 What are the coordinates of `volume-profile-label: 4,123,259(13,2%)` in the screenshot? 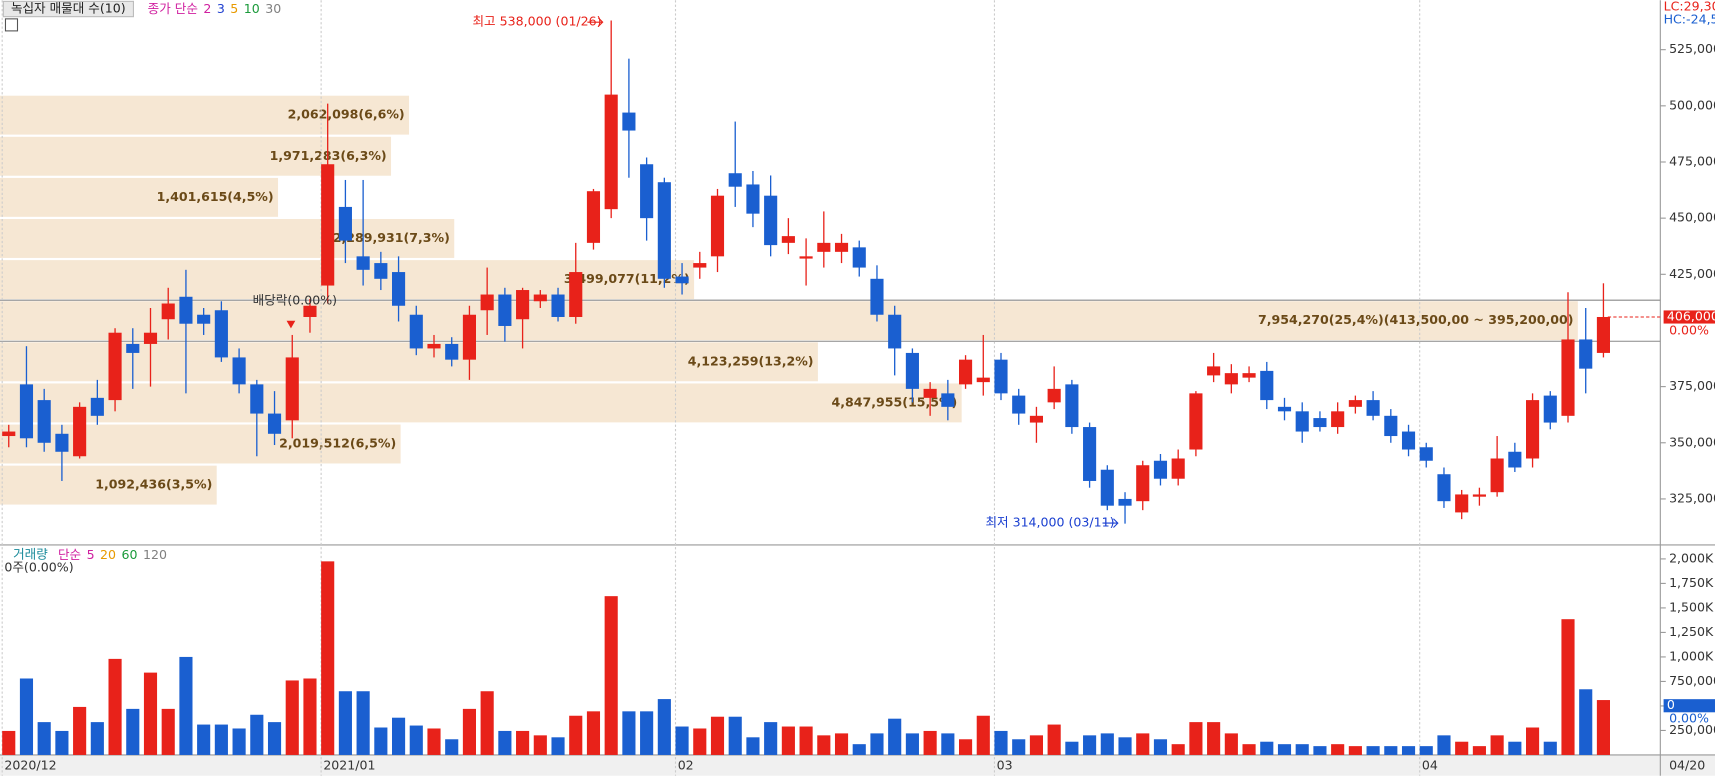 It's located at (751, 360).